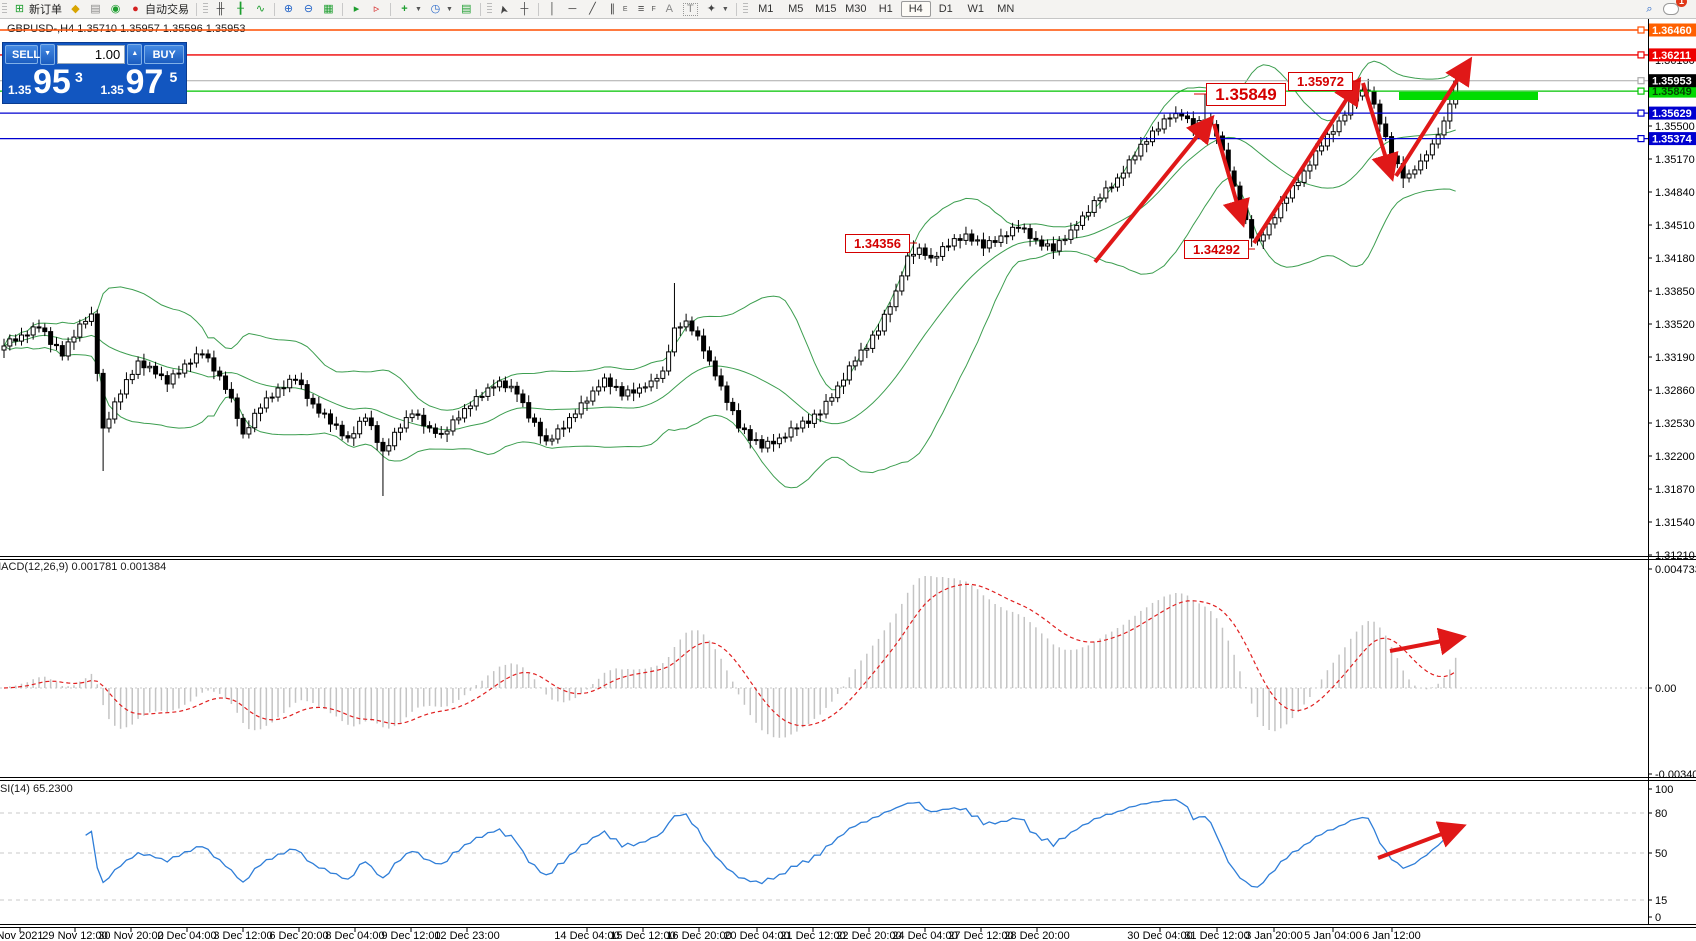 Image resolution: width=1696 pixels, height=941 pixels. I want to click on trendline-icon: ╱, so click(592, 8).